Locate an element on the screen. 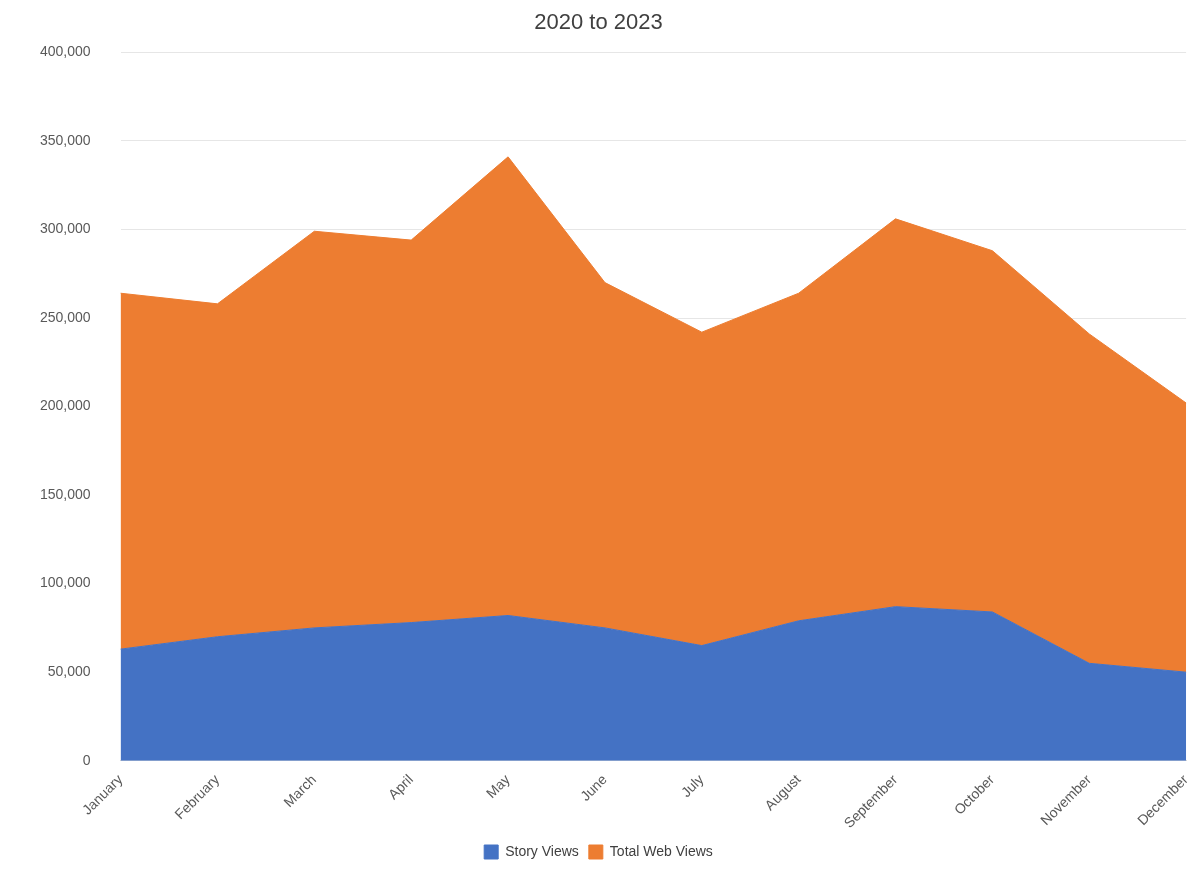 The width and height of the screenshot is (1201, 879). y-tick-label: 200,000 is located at coordinates (65, 405).